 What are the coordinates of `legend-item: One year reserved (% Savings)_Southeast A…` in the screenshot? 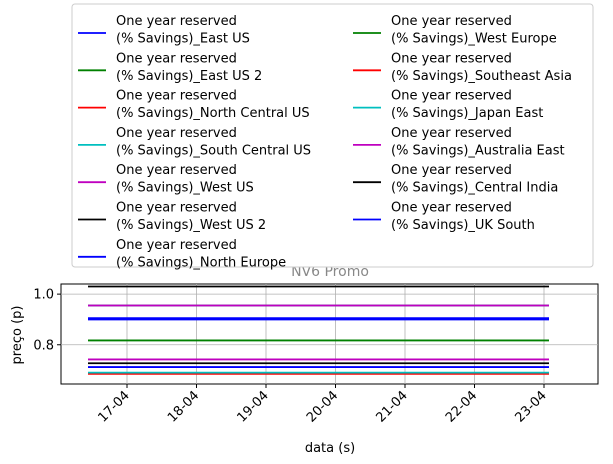 It's located at (462, 67).